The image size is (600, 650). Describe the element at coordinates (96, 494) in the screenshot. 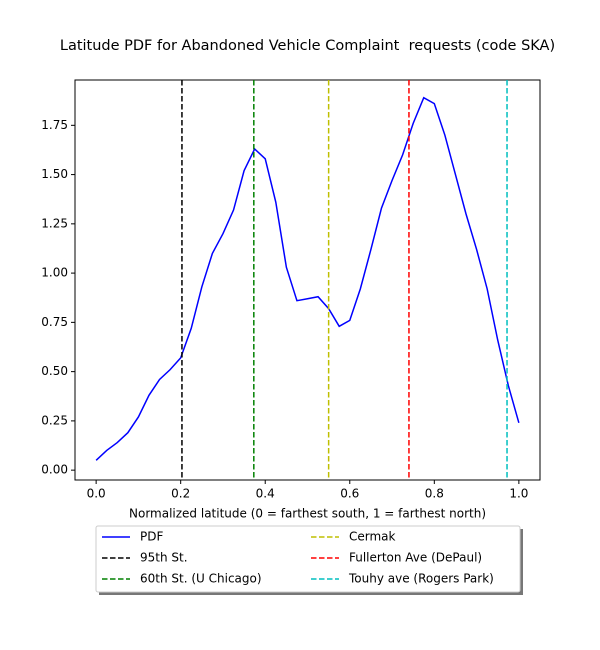

I see `x-tick-label: 0.0` at that location.